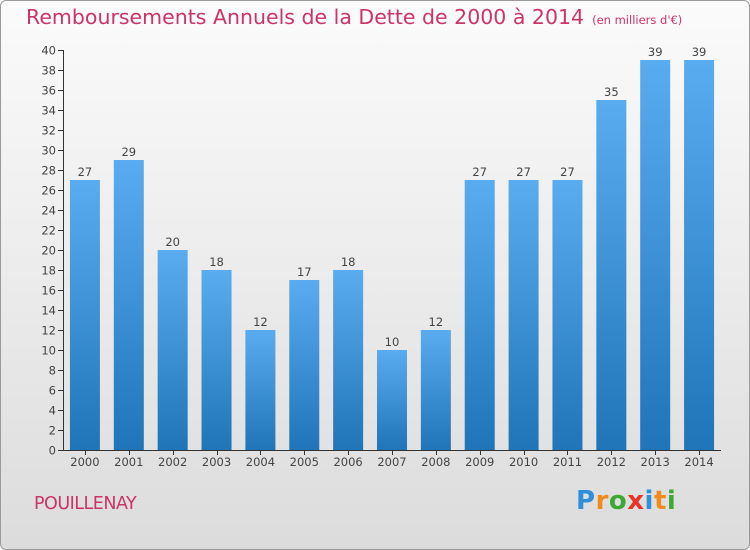 The height and width of the screenshot is (550, 750). Describe the element at coordinates (304, 272) in the screenshot. I see `bar-value-label: 17` at that location.